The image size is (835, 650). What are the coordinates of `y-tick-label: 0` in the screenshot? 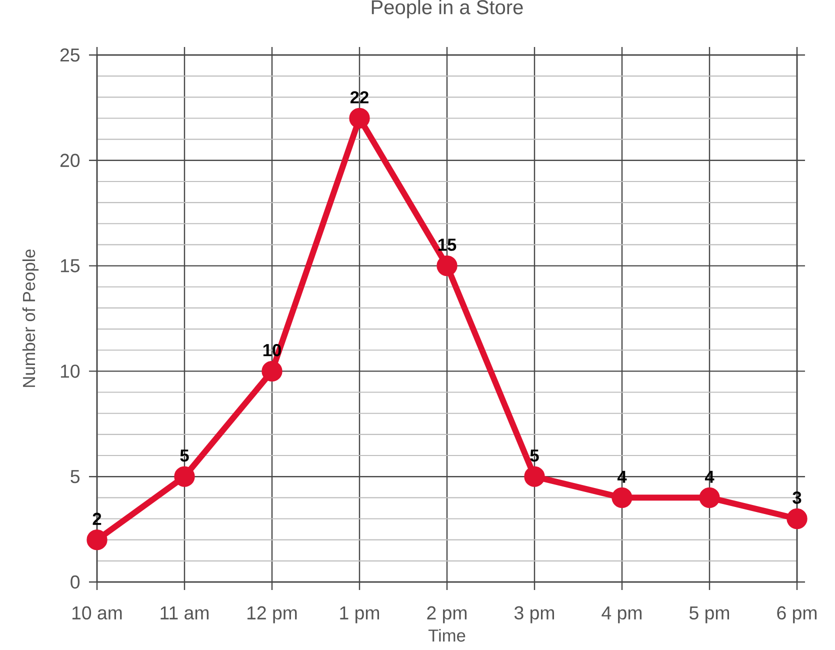 It's located at (75, 582).